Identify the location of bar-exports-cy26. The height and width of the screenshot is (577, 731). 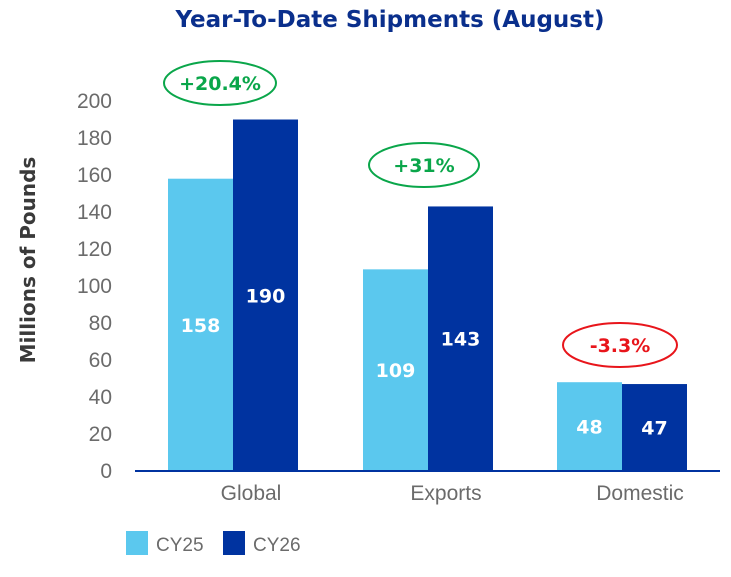
(460, 338).